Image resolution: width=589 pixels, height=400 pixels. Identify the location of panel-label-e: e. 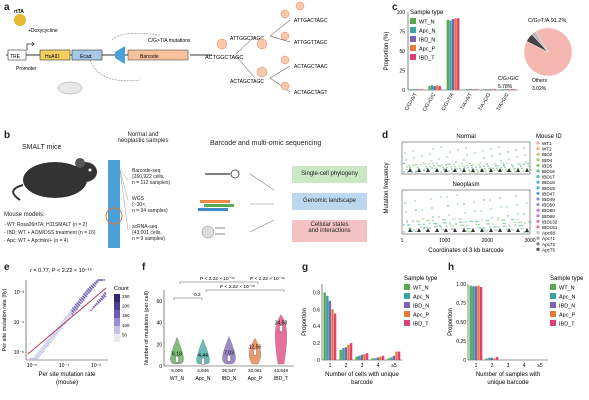
(7, 267).